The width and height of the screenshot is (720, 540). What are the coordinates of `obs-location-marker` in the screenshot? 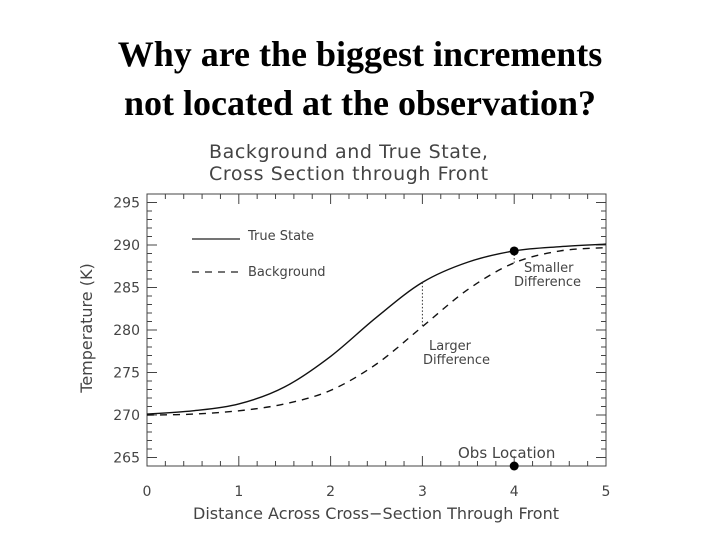 It's located at (514, 466).